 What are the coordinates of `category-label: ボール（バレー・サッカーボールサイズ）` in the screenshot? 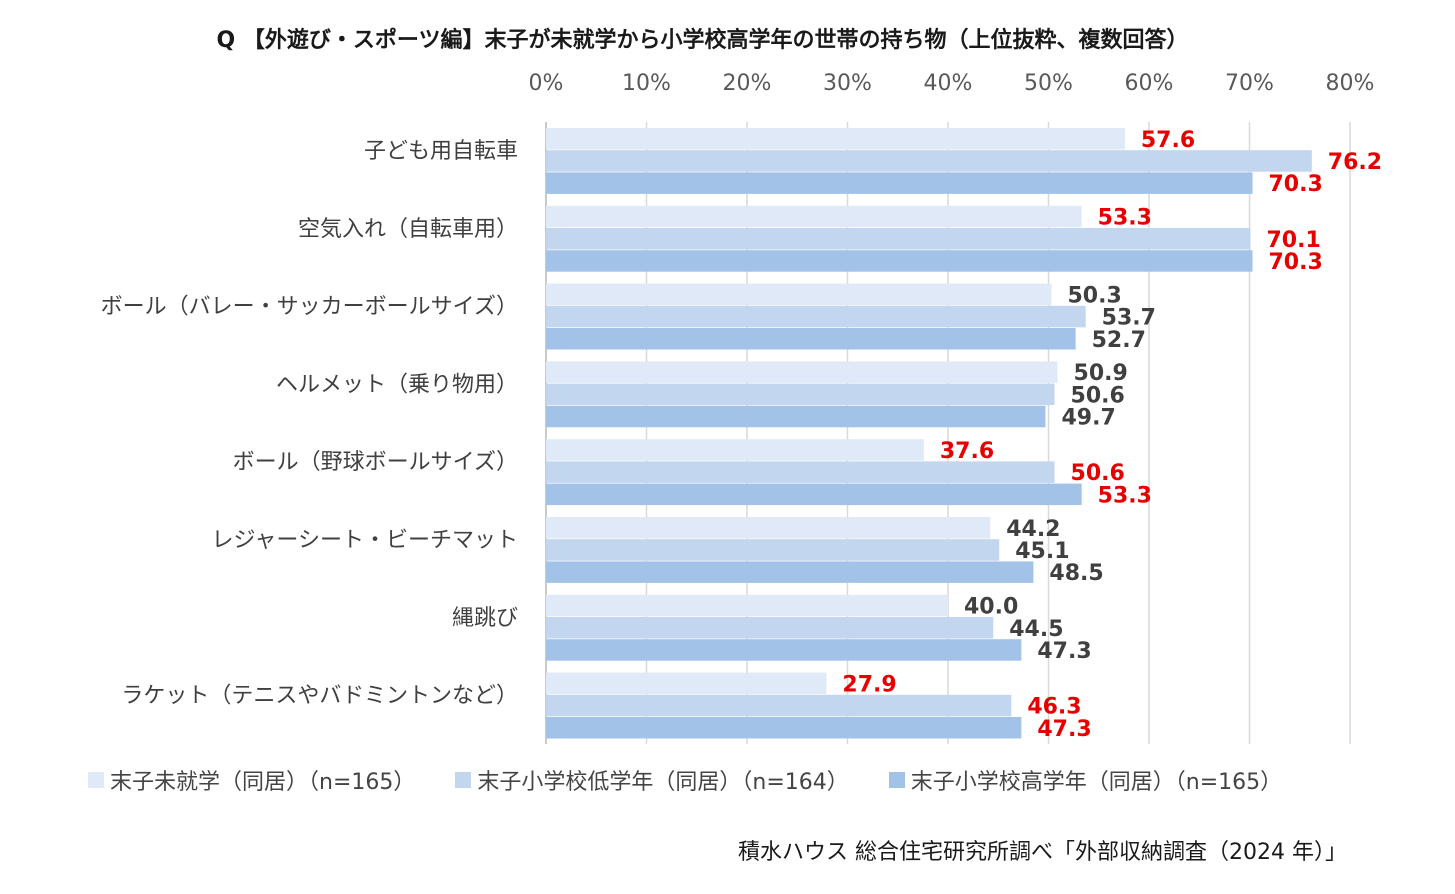 It's located at (309, 307).